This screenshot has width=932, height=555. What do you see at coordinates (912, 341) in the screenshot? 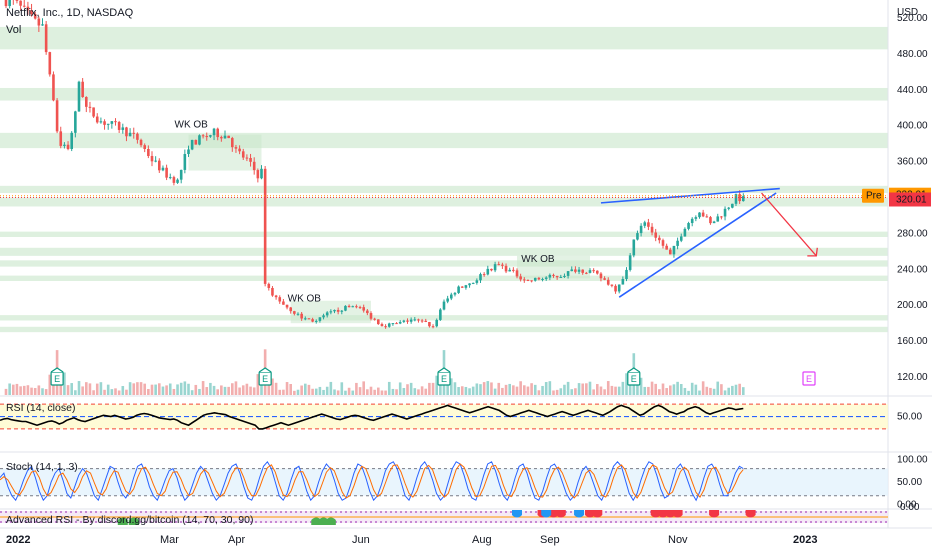
I see `price-tick-label: 160.00` at bounding box center [912, 341].